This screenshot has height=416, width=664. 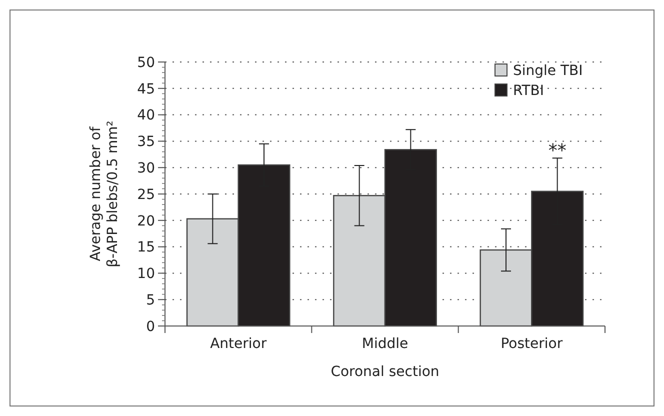 What do you see at coordinates (385, 344) in the screenshot?
I see `x-tick-label: Middle` at bounding box center [385, 344].